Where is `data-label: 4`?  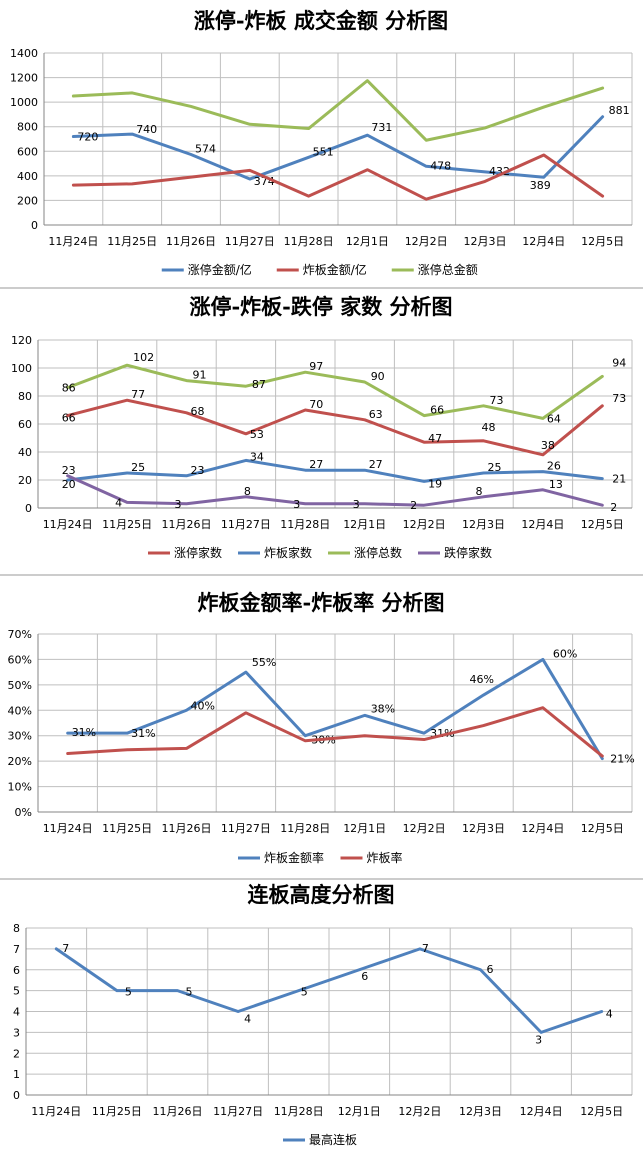 data-label: 4 is located at coordinates (118, 502).